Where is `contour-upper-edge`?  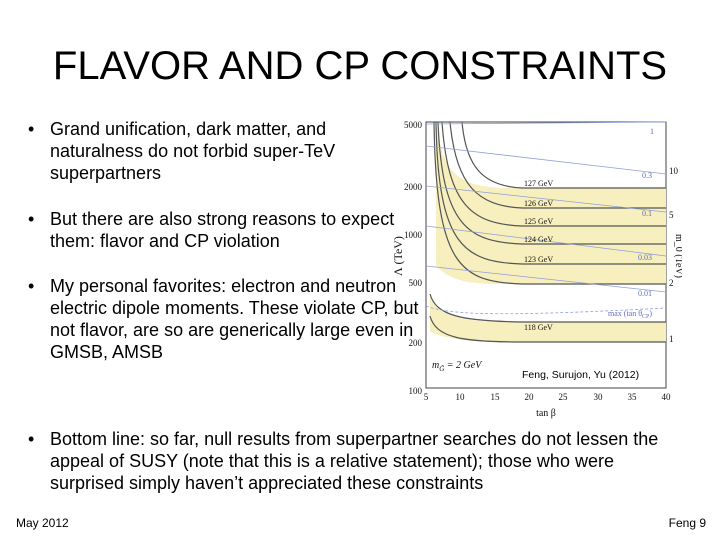 contour-upper-edge is located at coordinates (549, 203).